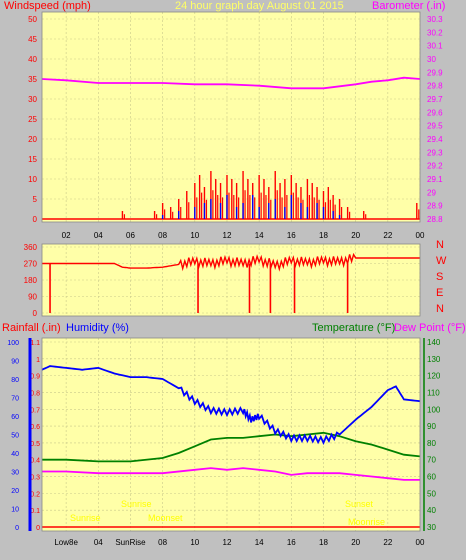 The image size is (466, 560). What do you see at coordinates (431, 493) in the screenshot?
I see `temperature-tick-label: 50` at bounding box center [431, 493].